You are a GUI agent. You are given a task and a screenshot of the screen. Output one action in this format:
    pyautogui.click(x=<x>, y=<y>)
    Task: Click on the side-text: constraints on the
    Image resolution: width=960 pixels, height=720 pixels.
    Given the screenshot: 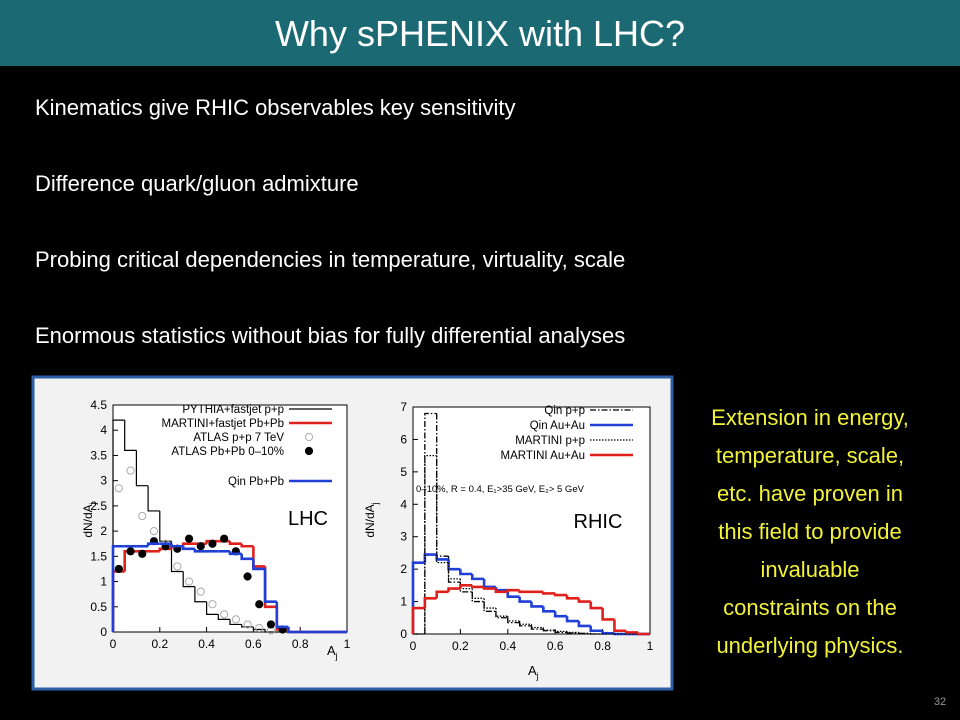 What is the action you would take?
    pyautogui.click(x=810, y=607)
    